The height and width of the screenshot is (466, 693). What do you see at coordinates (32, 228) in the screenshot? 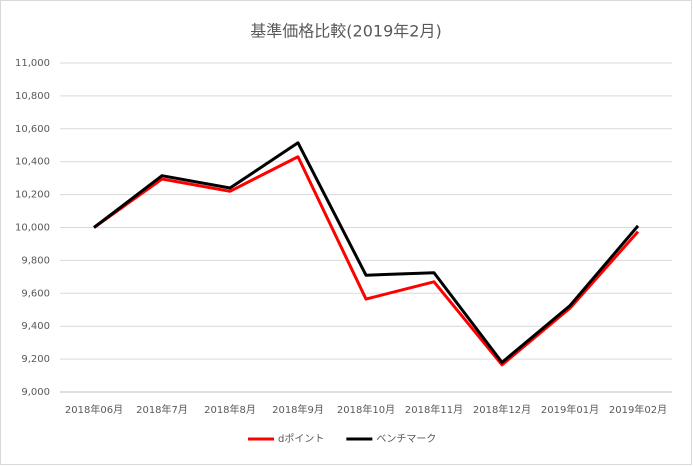
I see `y-tick-label: 10,000` at bounding box center [32, 228].